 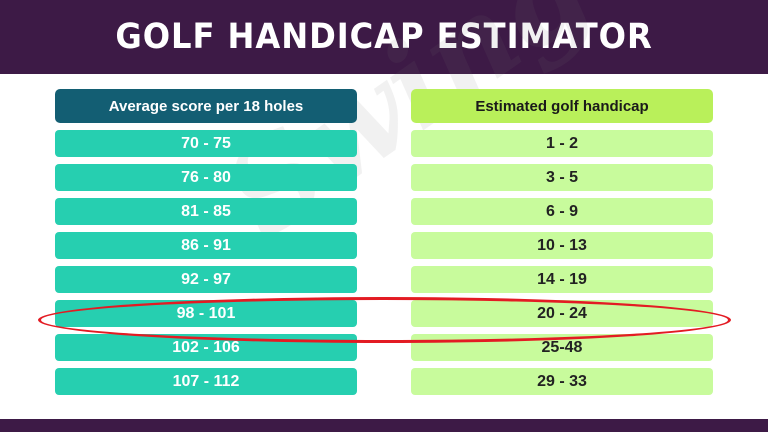 What do you see at coordinates (562, 347) in the screenshot?
I see `handicap-cell: 25-48` at bounding box center [562, 347].